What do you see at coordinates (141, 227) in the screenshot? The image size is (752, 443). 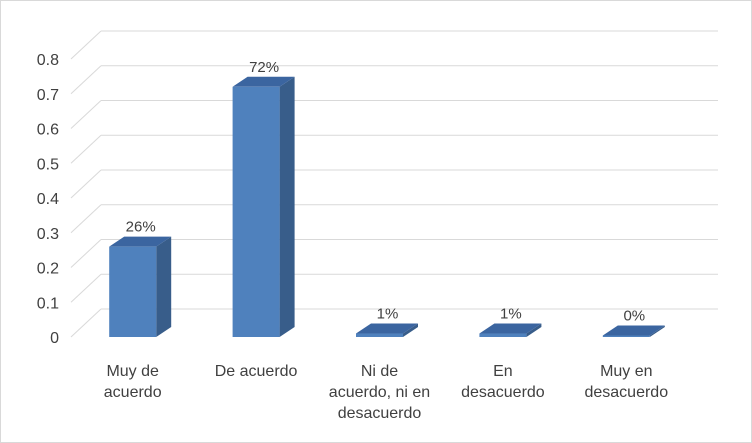 I see `data-label: 26%` at bounding box center [141, 227].